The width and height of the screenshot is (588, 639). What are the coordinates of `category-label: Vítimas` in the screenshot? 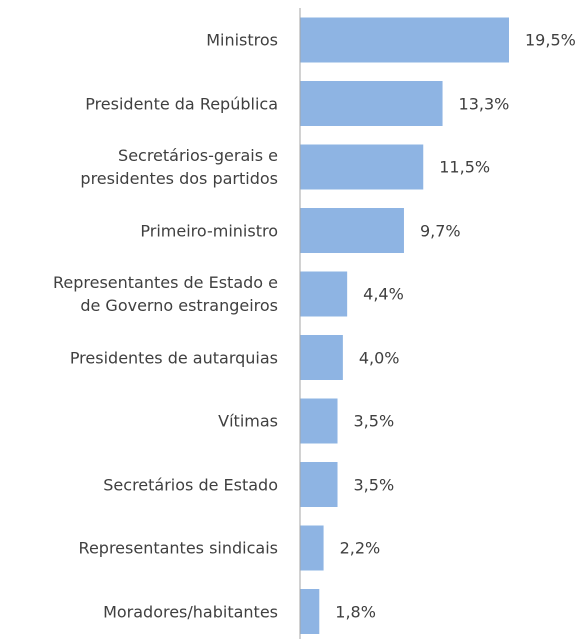 It's located at (248, 421).